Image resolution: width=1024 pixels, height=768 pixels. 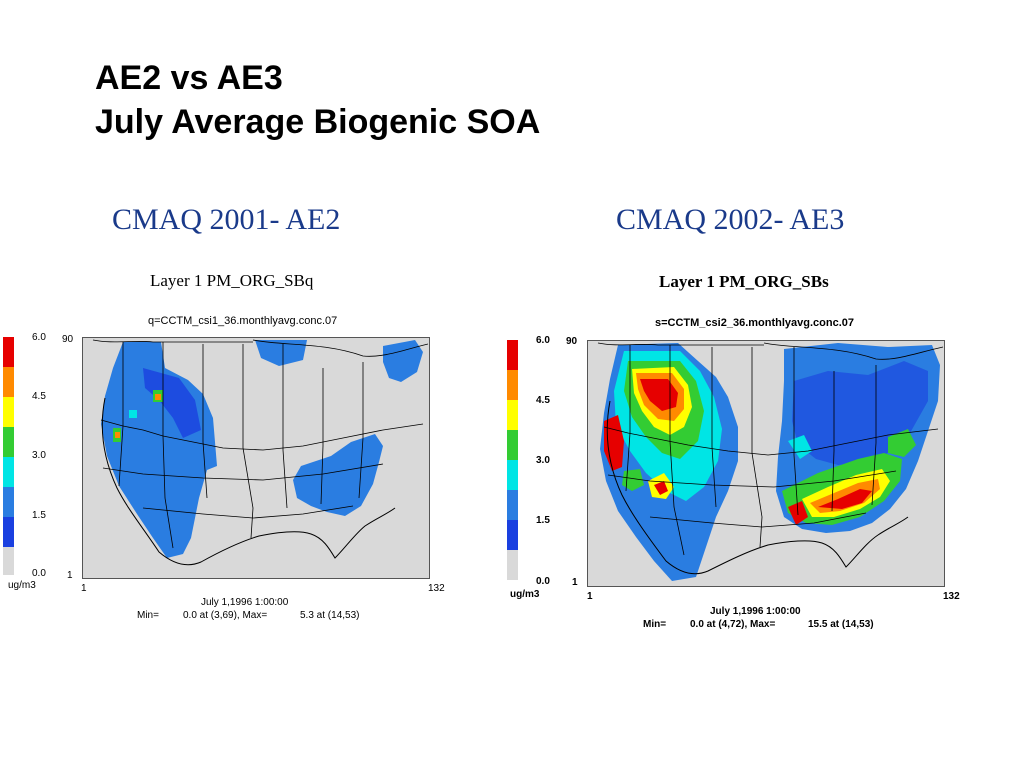 I want to click on max-value: 15.5 at (14,53), so click(x=841, y=624).